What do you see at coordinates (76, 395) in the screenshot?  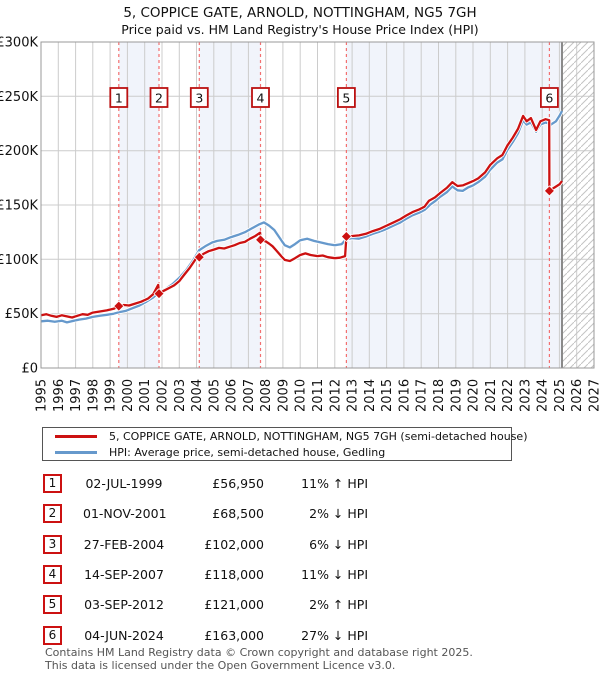 I see `svg-text: 1997` at bounding box center [76, 395].